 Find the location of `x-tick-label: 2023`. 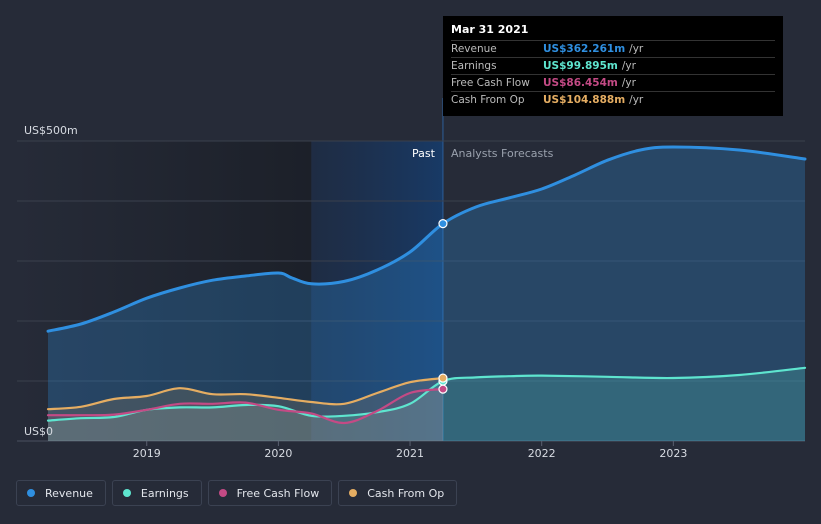

x-tick-label: 2023 is located at coordinates (673, 453).